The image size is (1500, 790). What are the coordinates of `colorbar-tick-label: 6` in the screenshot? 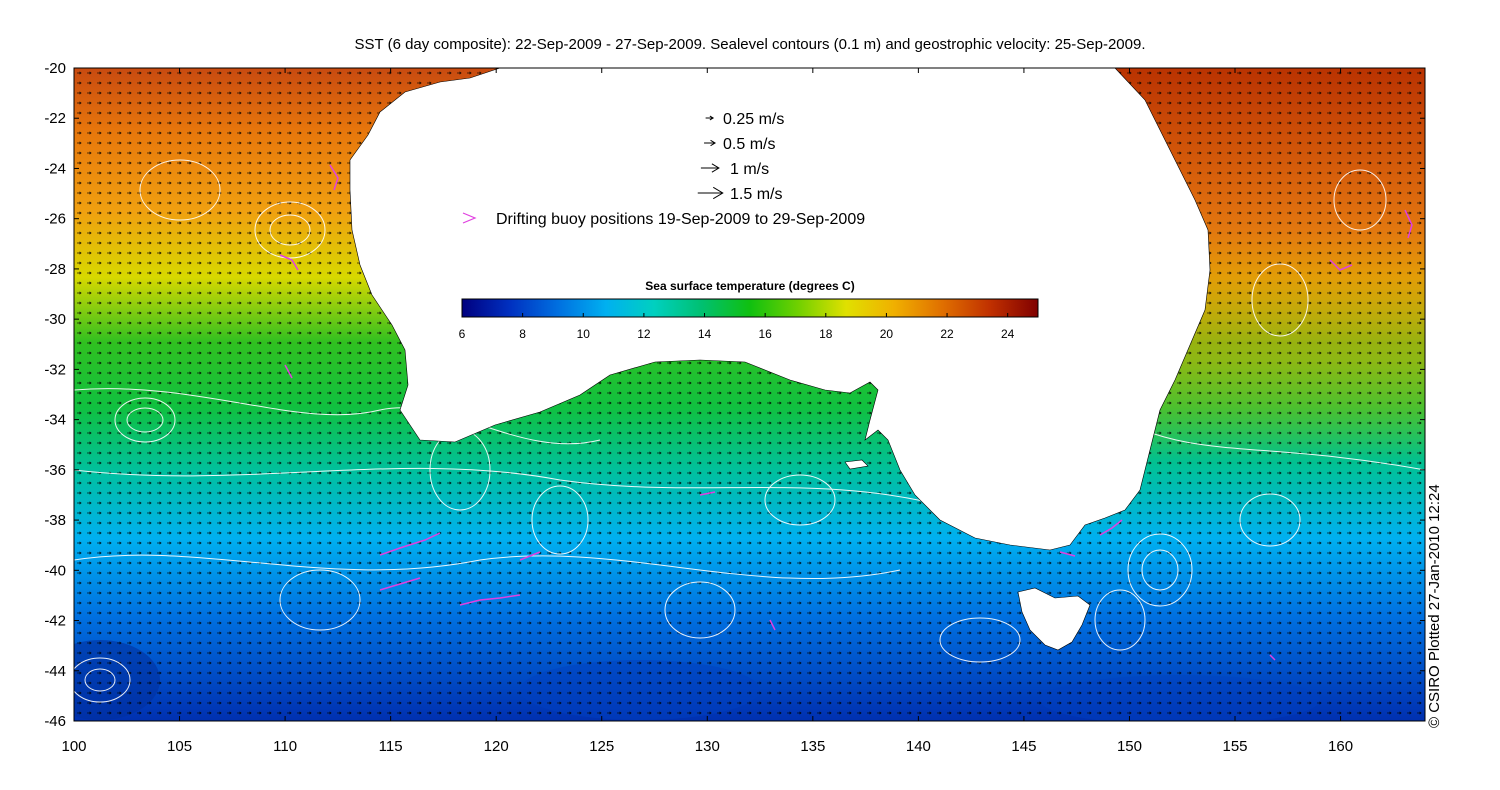 It's located at (462, 334).